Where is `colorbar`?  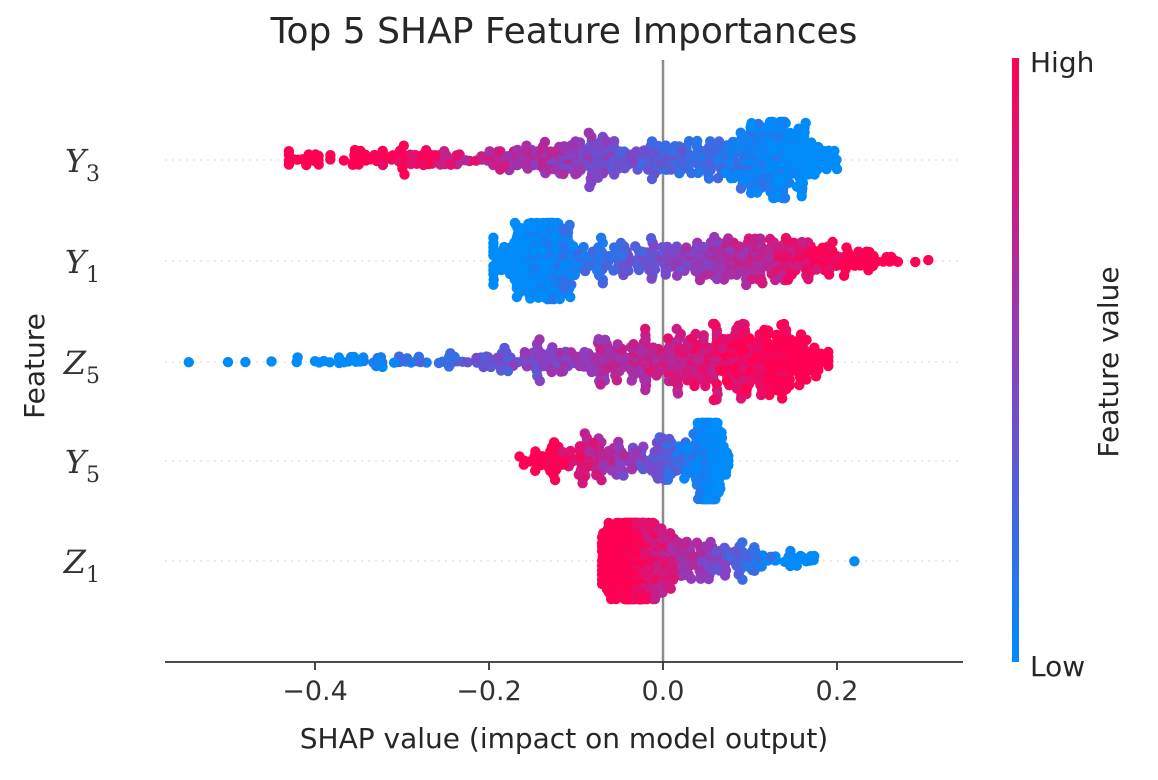
colorbar is located at coordinates (1015, 360).